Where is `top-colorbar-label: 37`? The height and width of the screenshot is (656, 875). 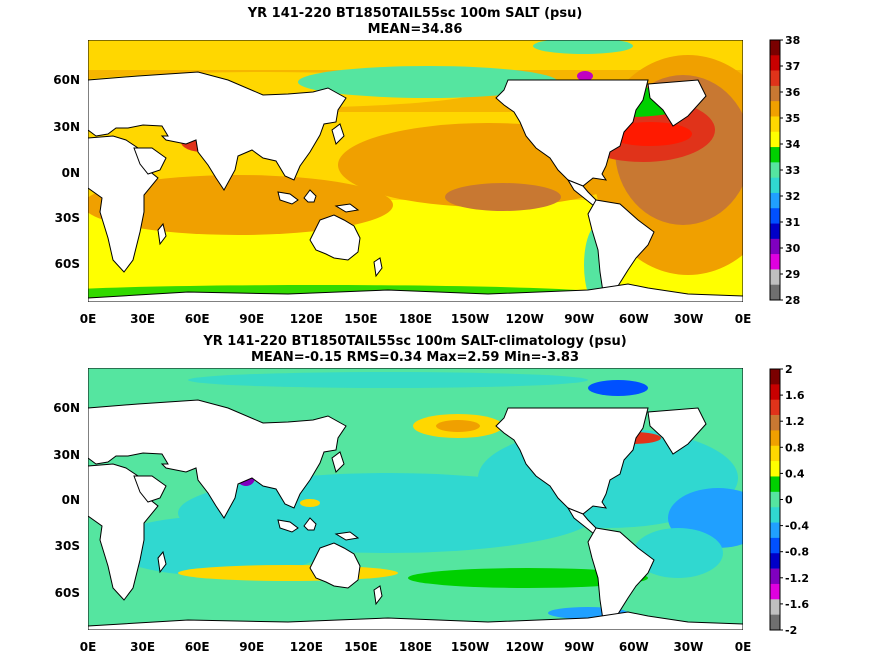
top-colorbar-label: 37 is located at coordinates (792, 66).